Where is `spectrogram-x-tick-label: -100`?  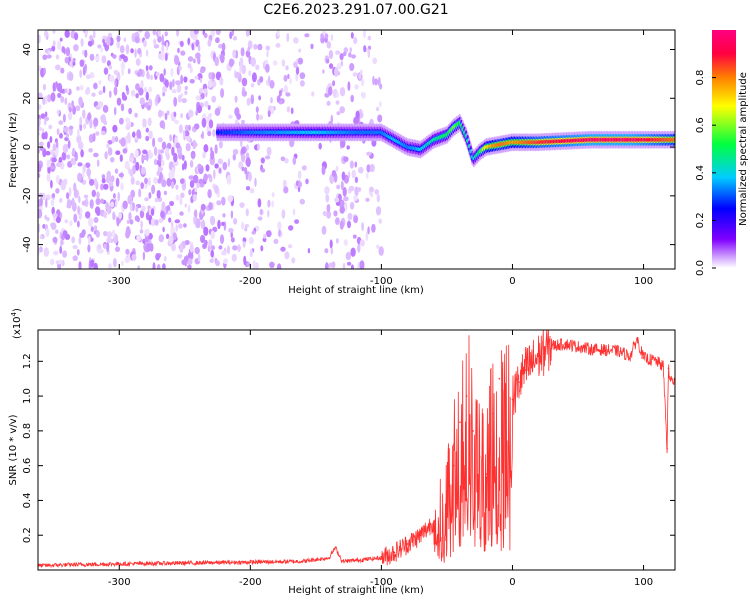
spectrogram-x-tick-label: -100 is located at coordinates (381, 281).